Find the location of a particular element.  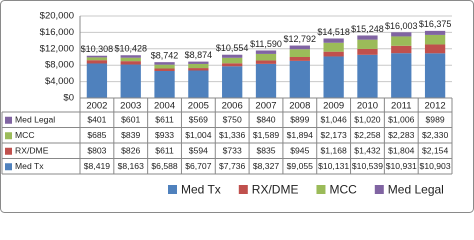

total-label: $16,375 is located at coordinates (435, 24).